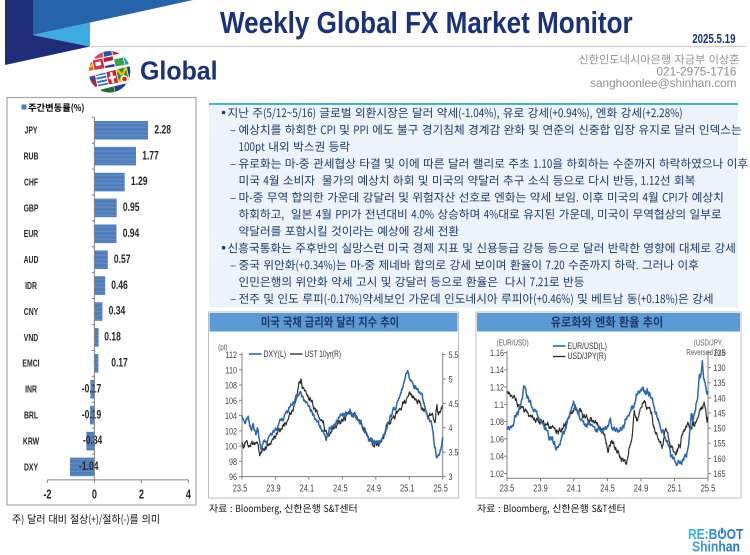  Describe the element at coordinates (720, 397) in the screenshot. I see `svg-text: 140` at that location.